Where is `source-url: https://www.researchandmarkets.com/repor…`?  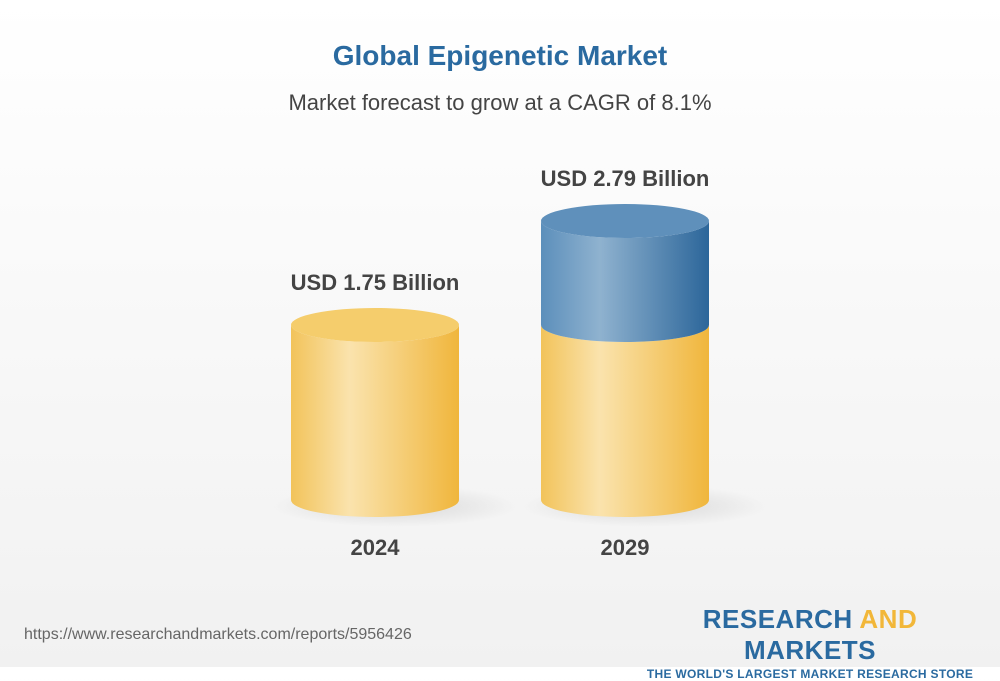 source-url: https://www.researchandmarkets.com/repor… is located at coordinates (218, 634).